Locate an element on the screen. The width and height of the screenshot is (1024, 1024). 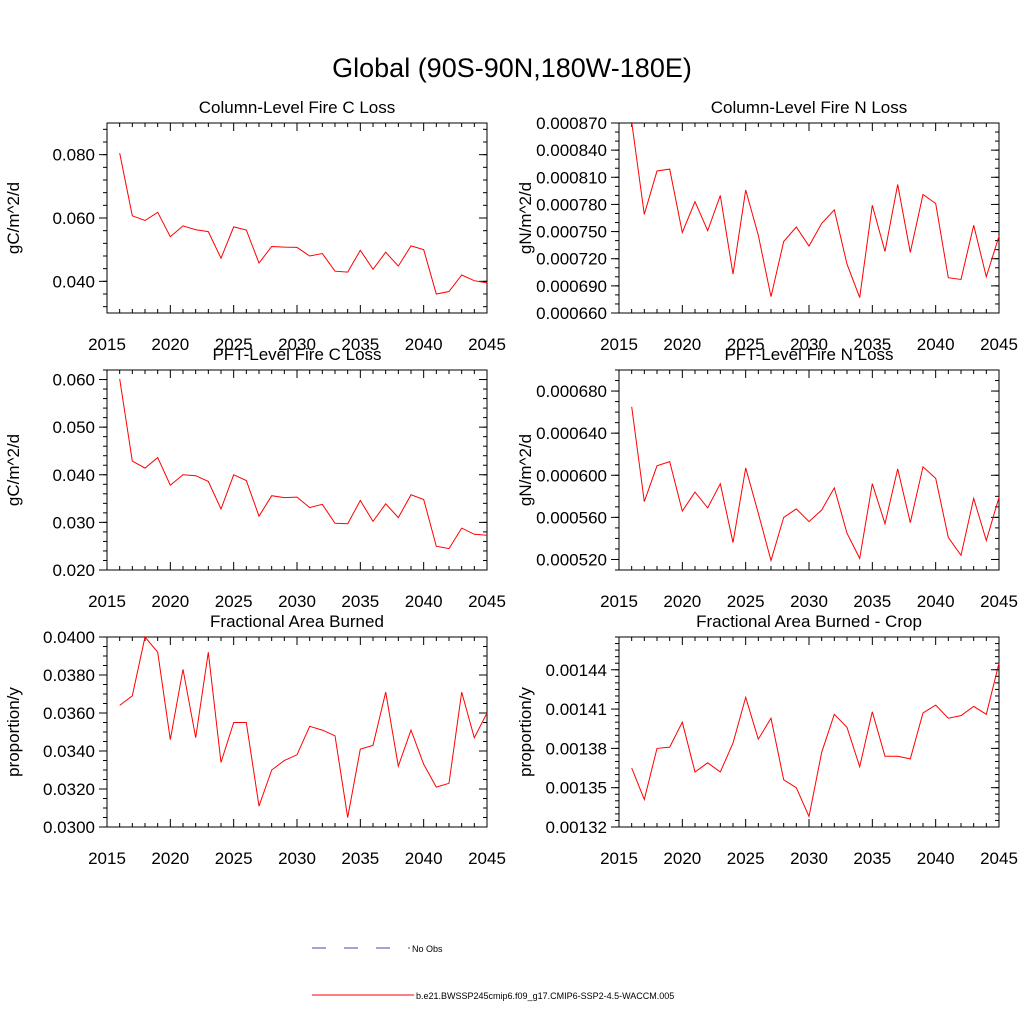
y-tick-label: 0.00135 is located at coordinates (576, 788).